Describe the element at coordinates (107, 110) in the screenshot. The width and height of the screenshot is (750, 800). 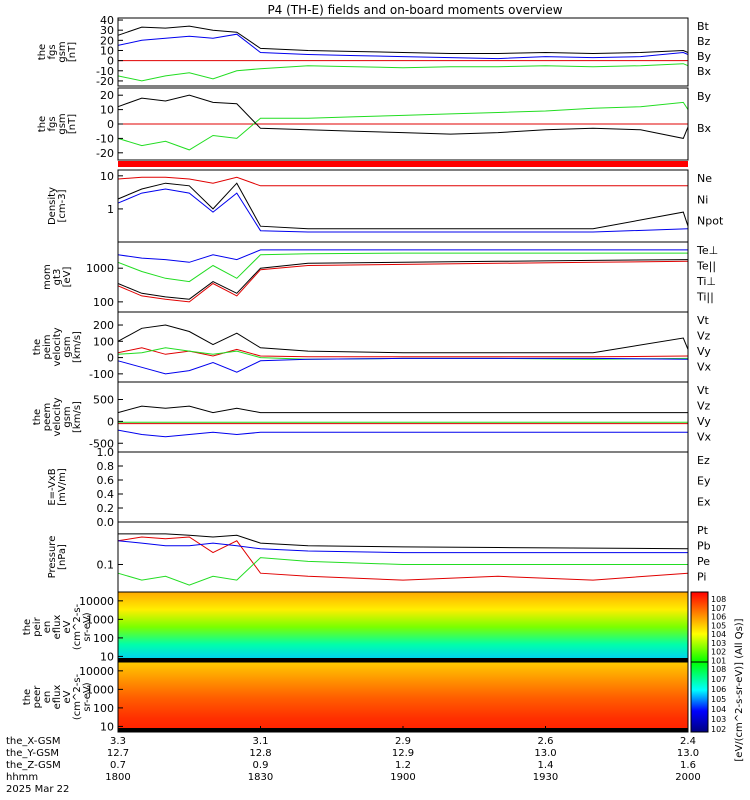
I see `y-tick-label: 10` at that location.